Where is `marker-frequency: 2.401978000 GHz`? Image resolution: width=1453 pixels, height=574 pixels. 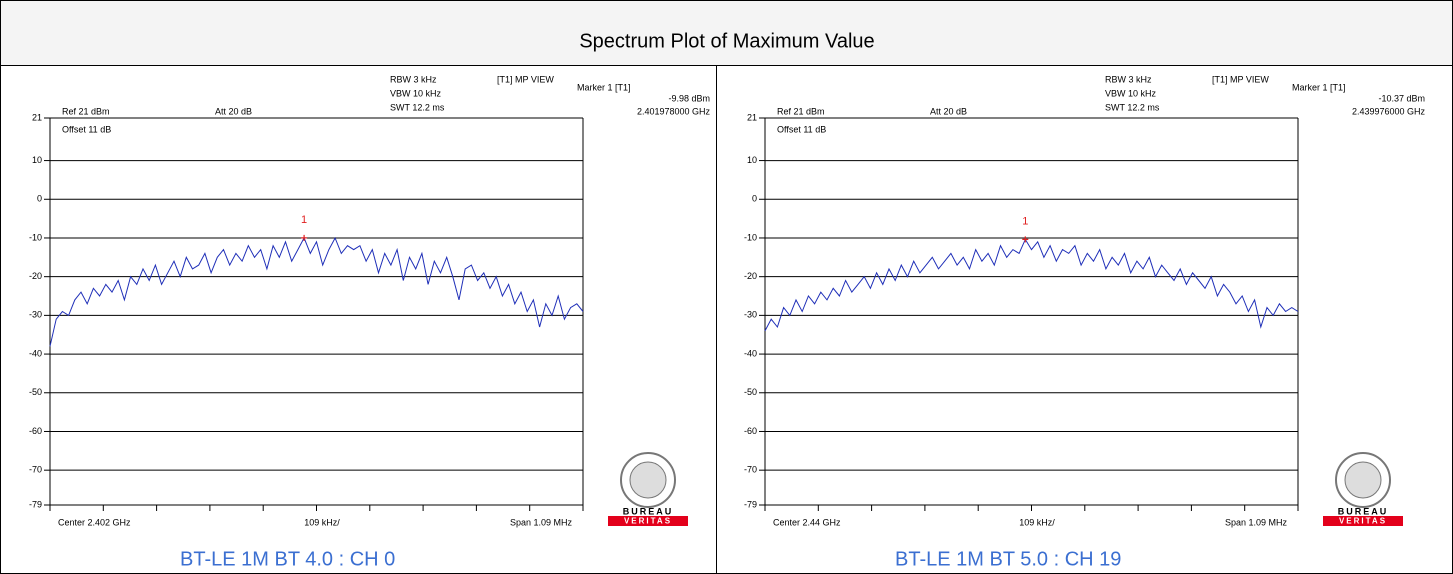 marker-frequency: 2.401978000 GHz is located at coordinates (674, 111).